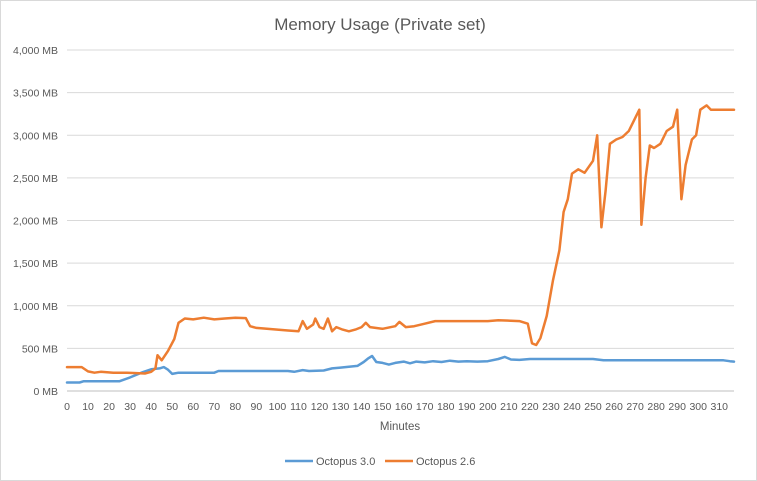  I want to click on x-tick-label: 270, so click(635, 407).